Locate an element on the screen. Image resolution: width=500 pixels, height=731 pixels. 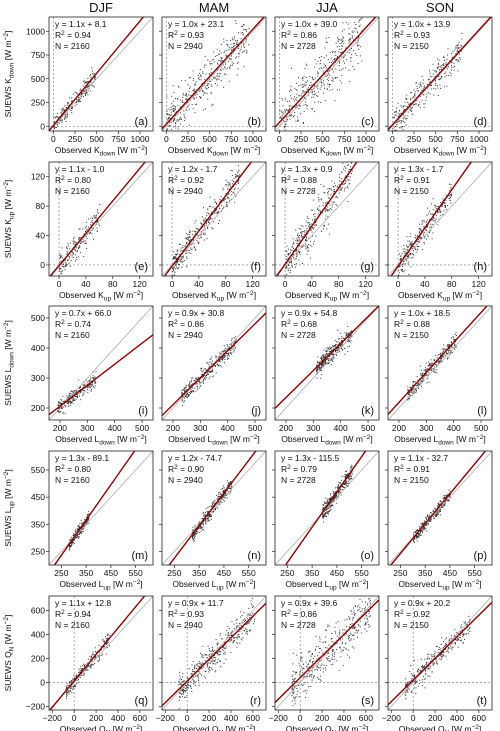
x-axis-label-sub: down is located at coordinates (334, 154).